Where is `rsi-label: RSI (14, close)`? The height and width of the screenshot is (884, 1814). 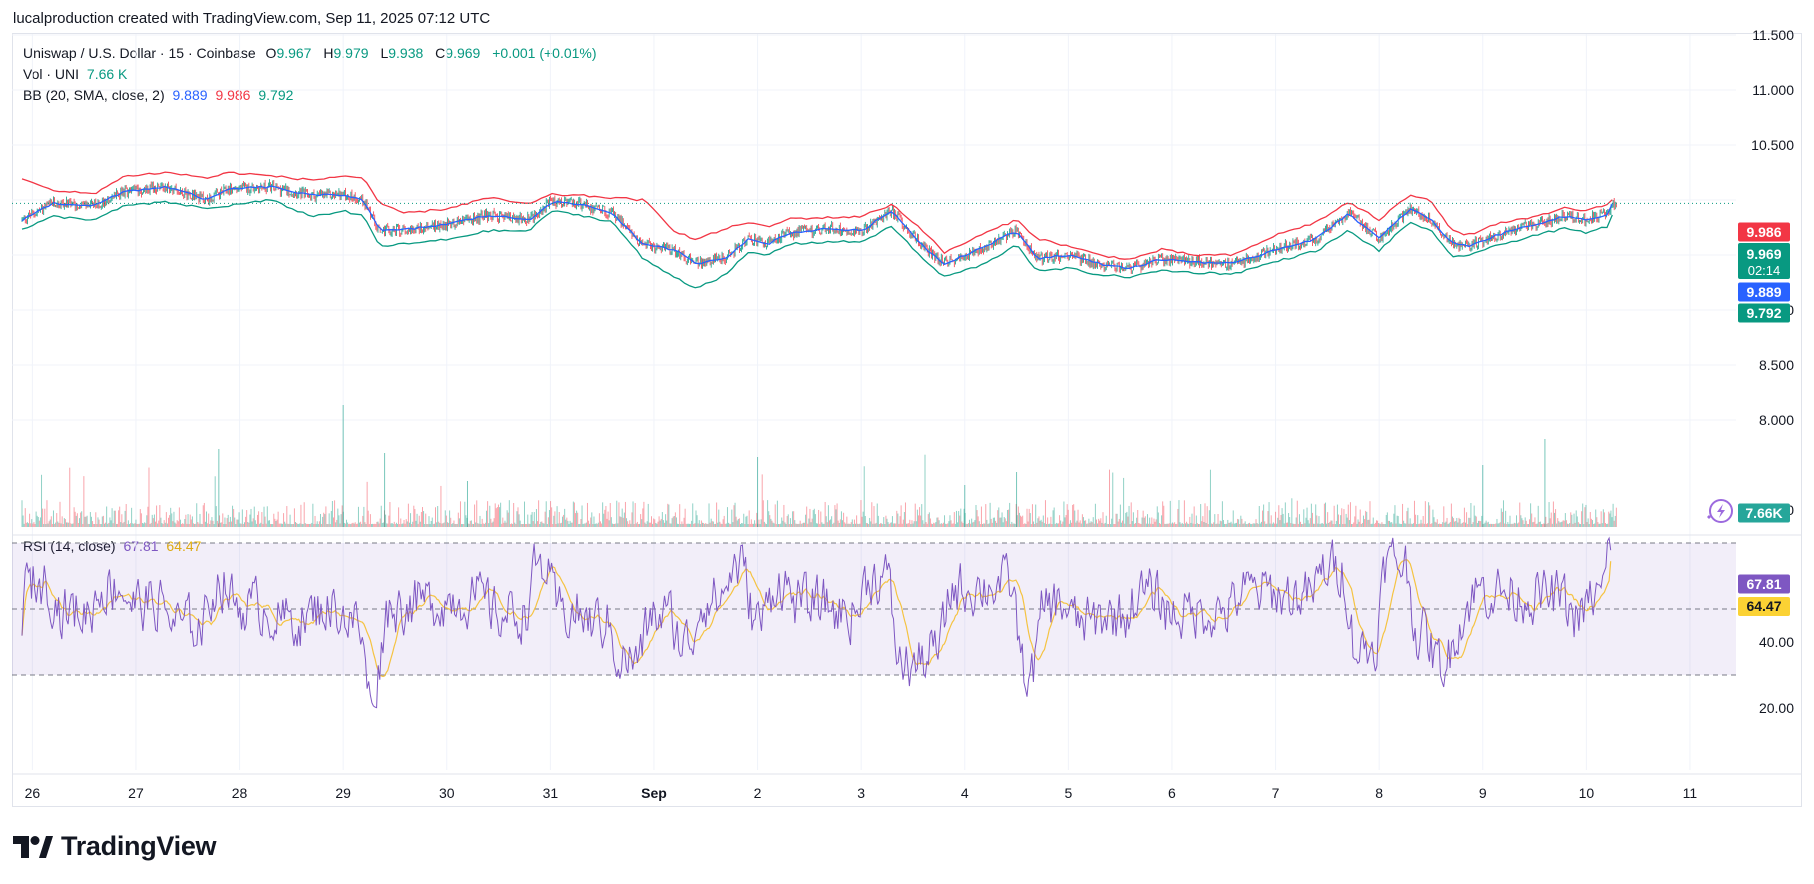
rsi-label: RSI (14, close) is located at coordinates (69, 546).